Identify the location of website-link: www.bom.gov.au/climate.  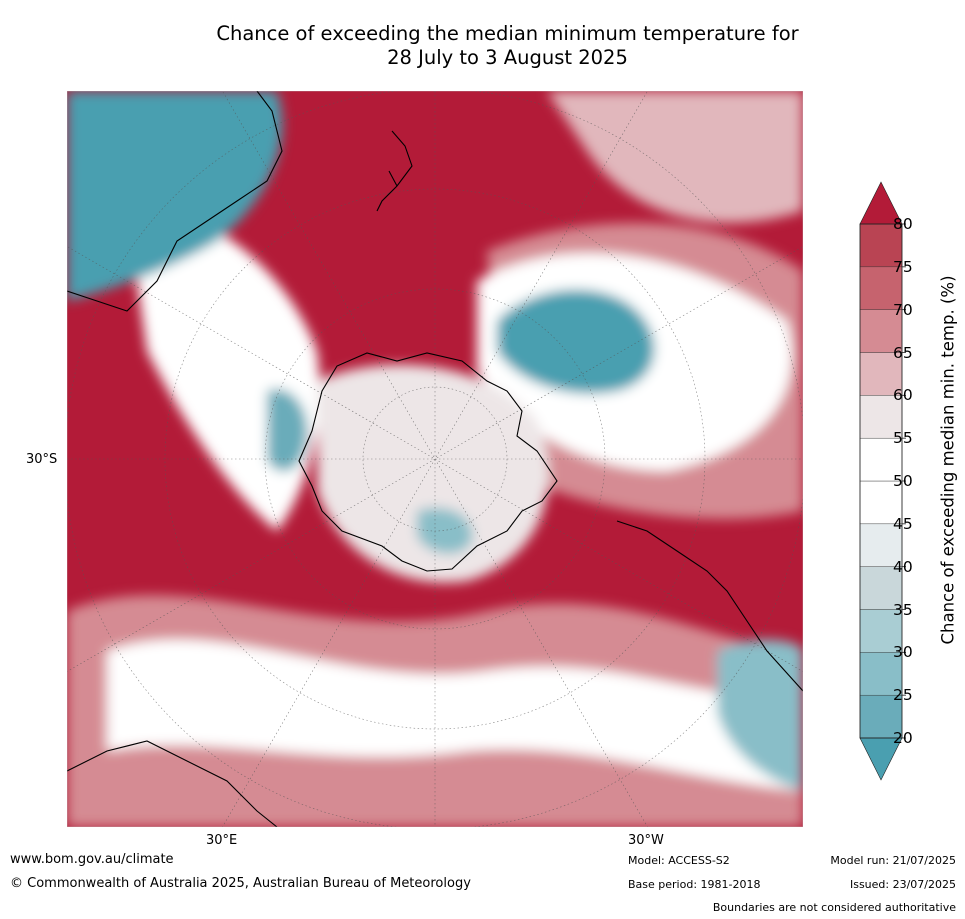
(92, 859).